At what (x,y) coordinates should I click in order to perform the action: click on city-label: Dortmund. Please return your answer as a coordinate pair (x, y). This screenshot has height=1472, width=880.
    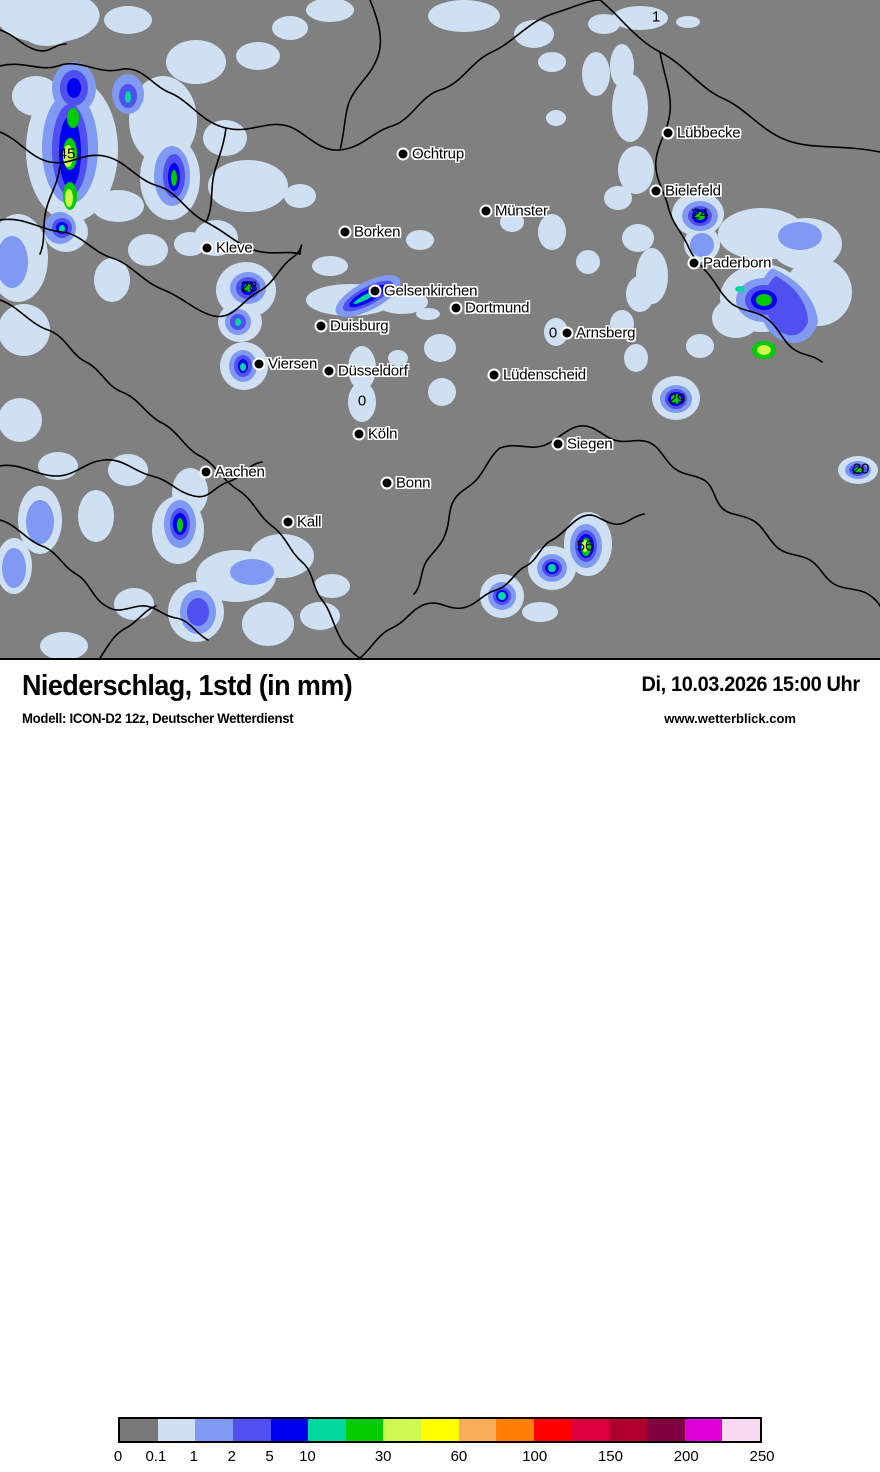
    Looking at the image, I should click on (497, 308).